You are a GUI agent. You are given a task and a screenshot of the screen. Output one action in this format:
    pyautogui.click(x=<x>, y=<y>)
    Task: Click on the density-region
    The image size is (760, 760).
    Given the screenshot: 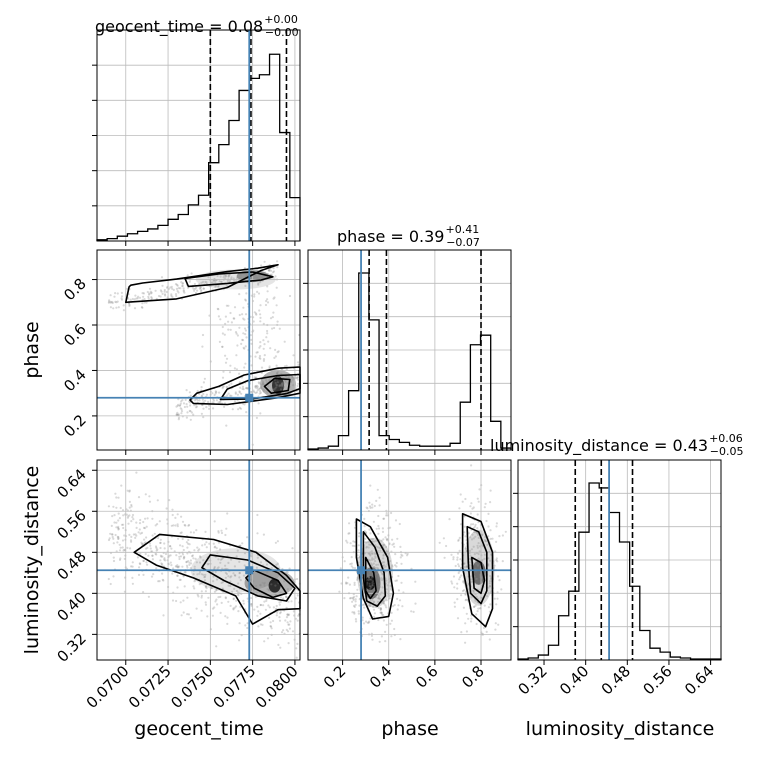 What is the action you would take?
    pyautogui.click(x=370, y=583)
    